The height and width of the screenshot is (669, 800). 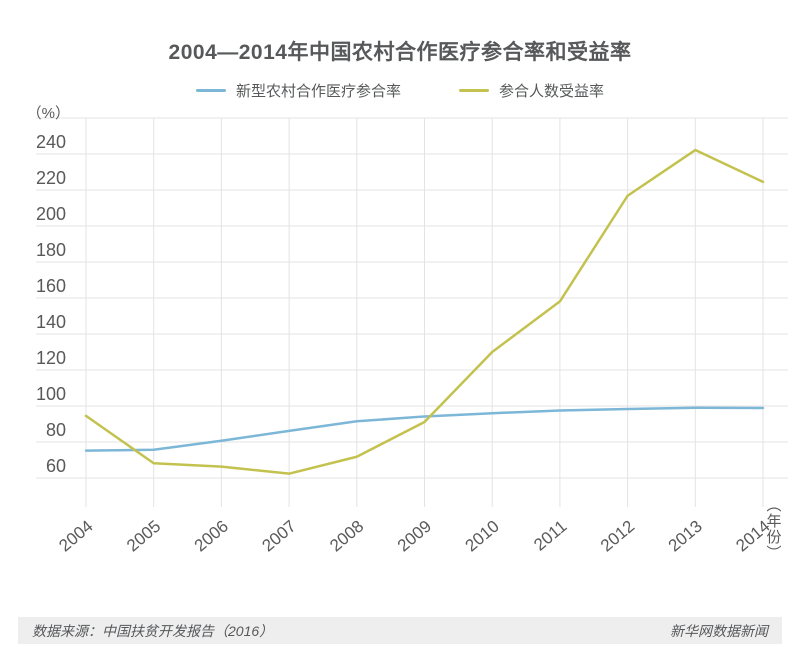 I want to click on y-tick-label: 120, so click(x=51, y=358).